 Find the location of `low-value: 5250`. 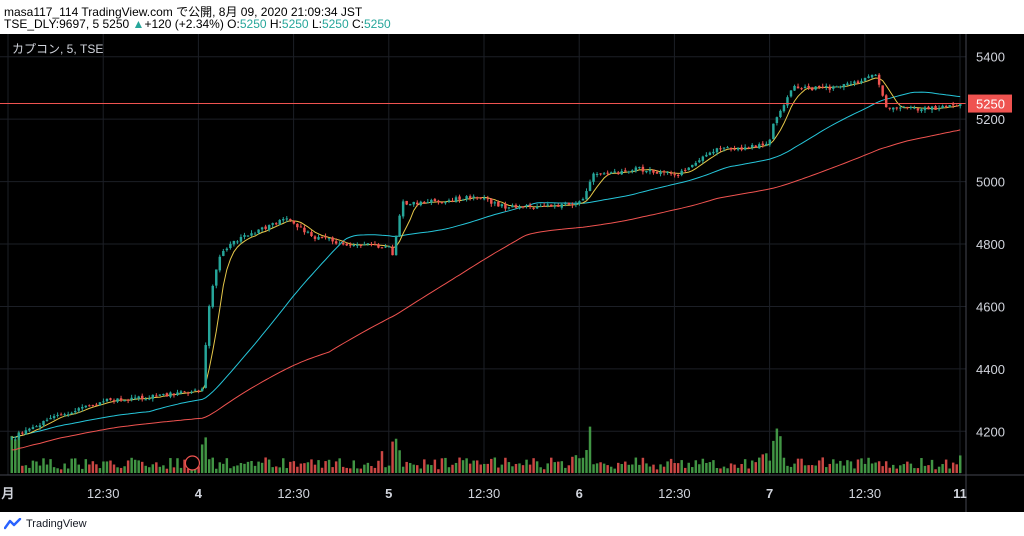

low-value: 5250 is located at coordinates (335, 24).